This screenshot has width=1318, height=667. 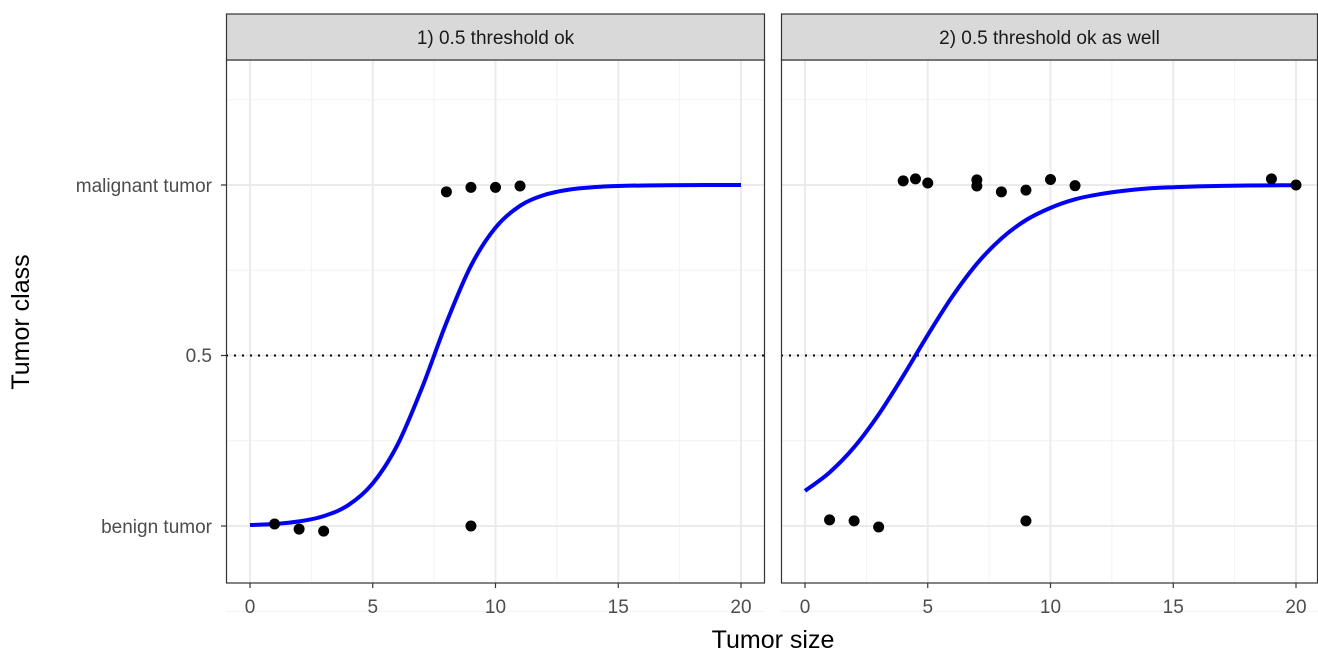 What do you see at coordinates (144, 186) in the screenshot?
I see `y-tick-label-2: malignant tumor` at bounding box center [144, 186].